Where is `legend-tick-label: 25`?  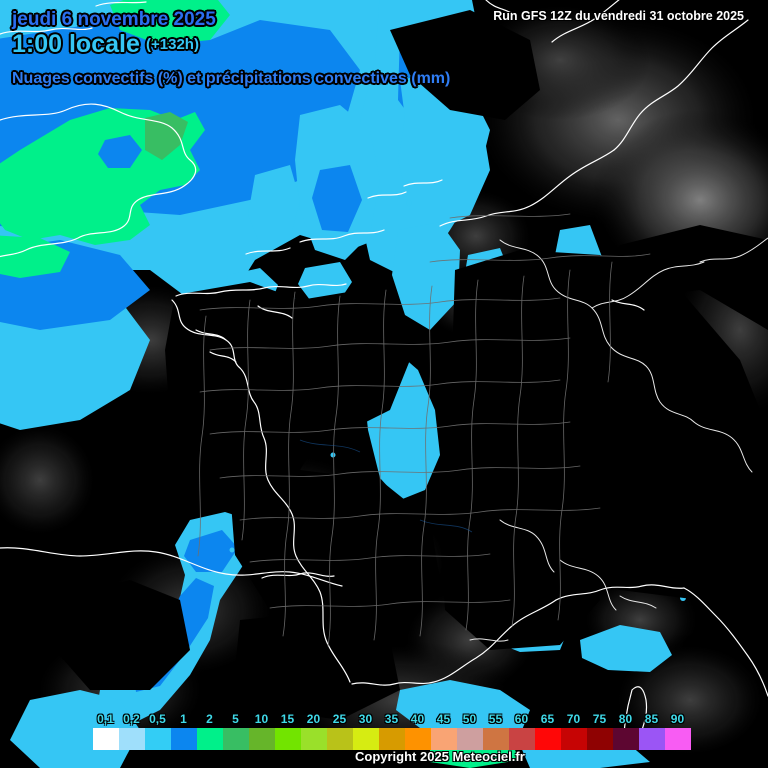 legend-tick-label: 25 is located at coordinates (339, 719).